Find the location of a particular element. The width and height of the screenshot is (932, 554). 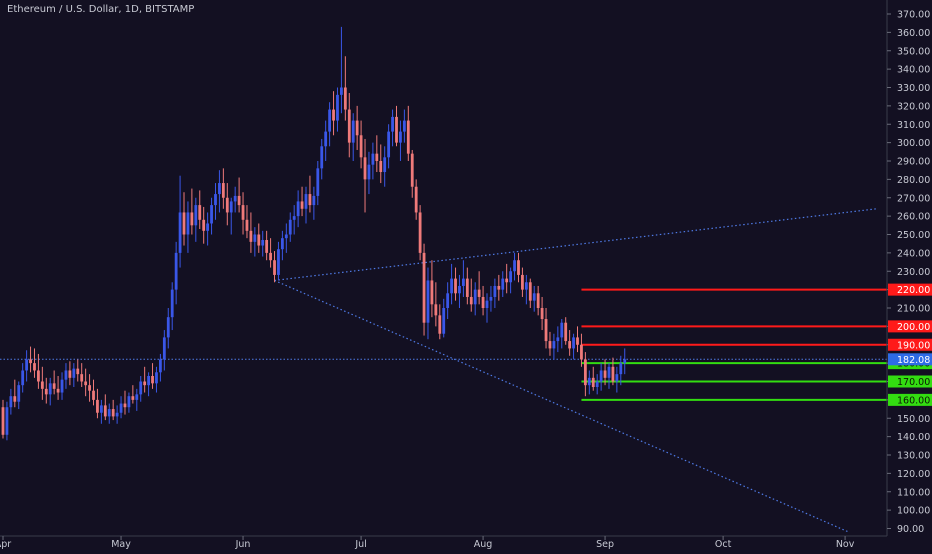

price-tick-label: 360.00 is located at coordinates (913, 33).